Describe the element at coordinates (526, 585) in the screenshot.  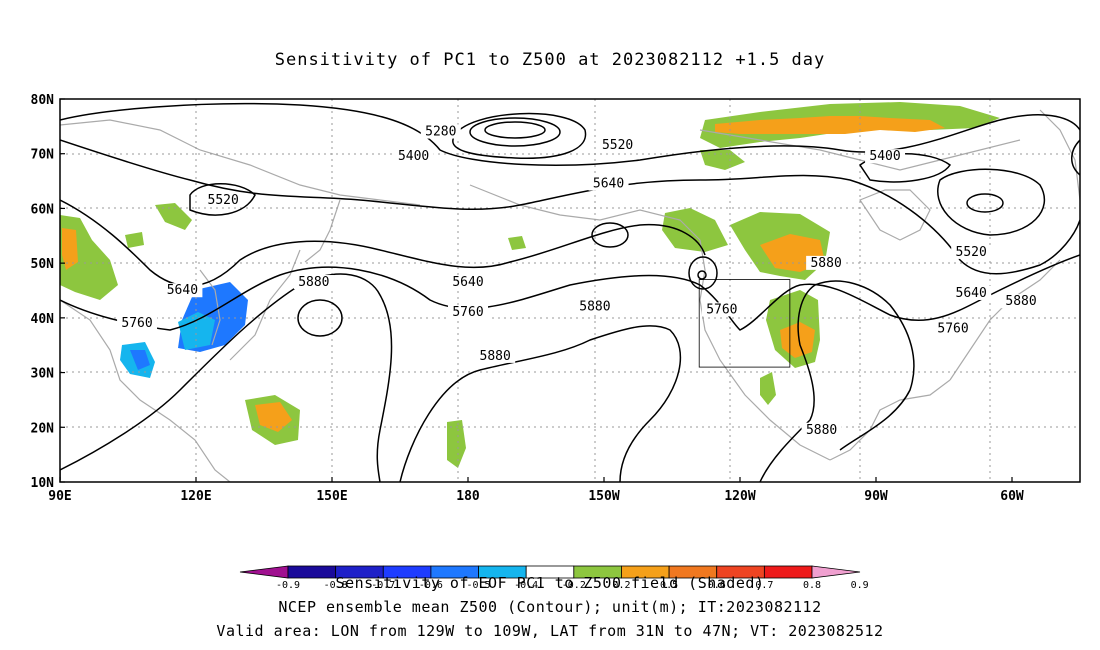
I see `colorbar-level-label: -0.4` at that location.